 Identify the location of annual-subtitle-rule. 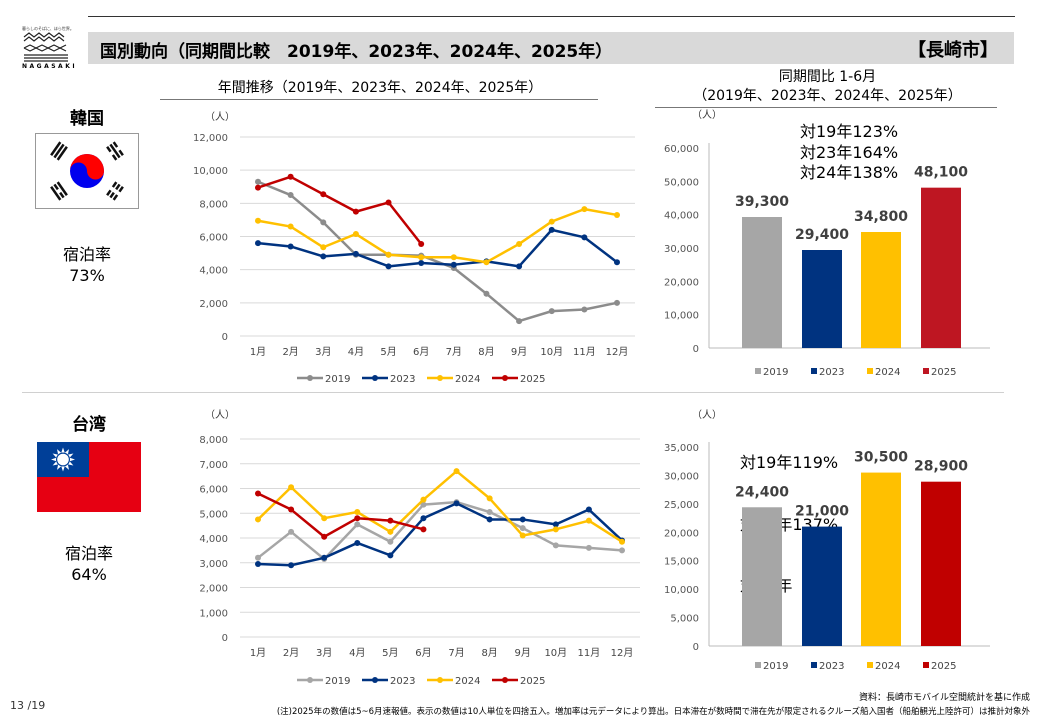
(379, 99).